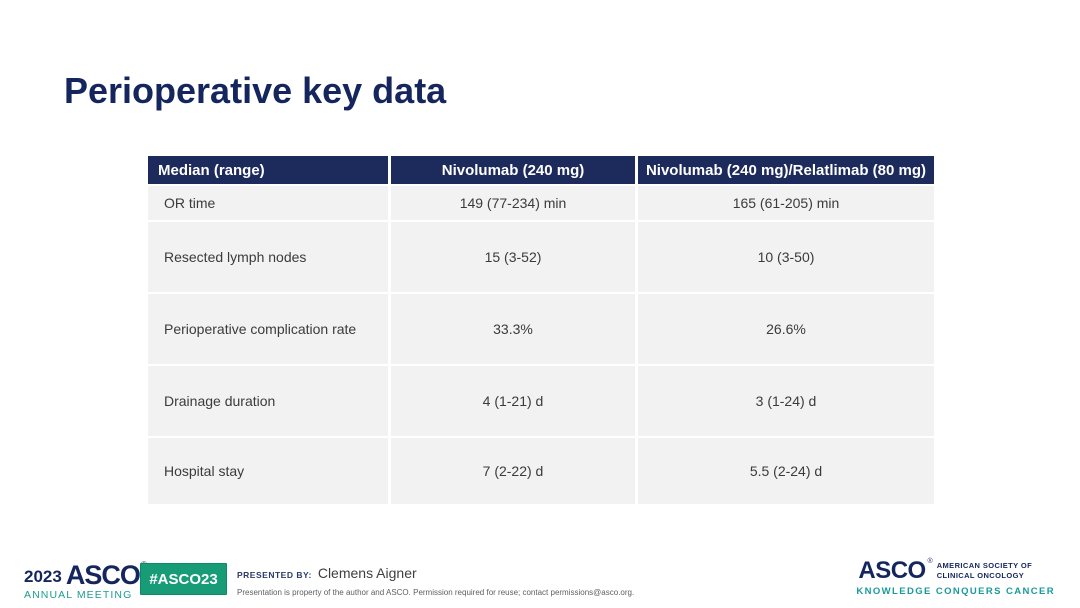 The image size is (1080, 608). Describe the element at coordinates (268, 471) in the screenshot. I see `table-row-label: Hospital stay` at that location.